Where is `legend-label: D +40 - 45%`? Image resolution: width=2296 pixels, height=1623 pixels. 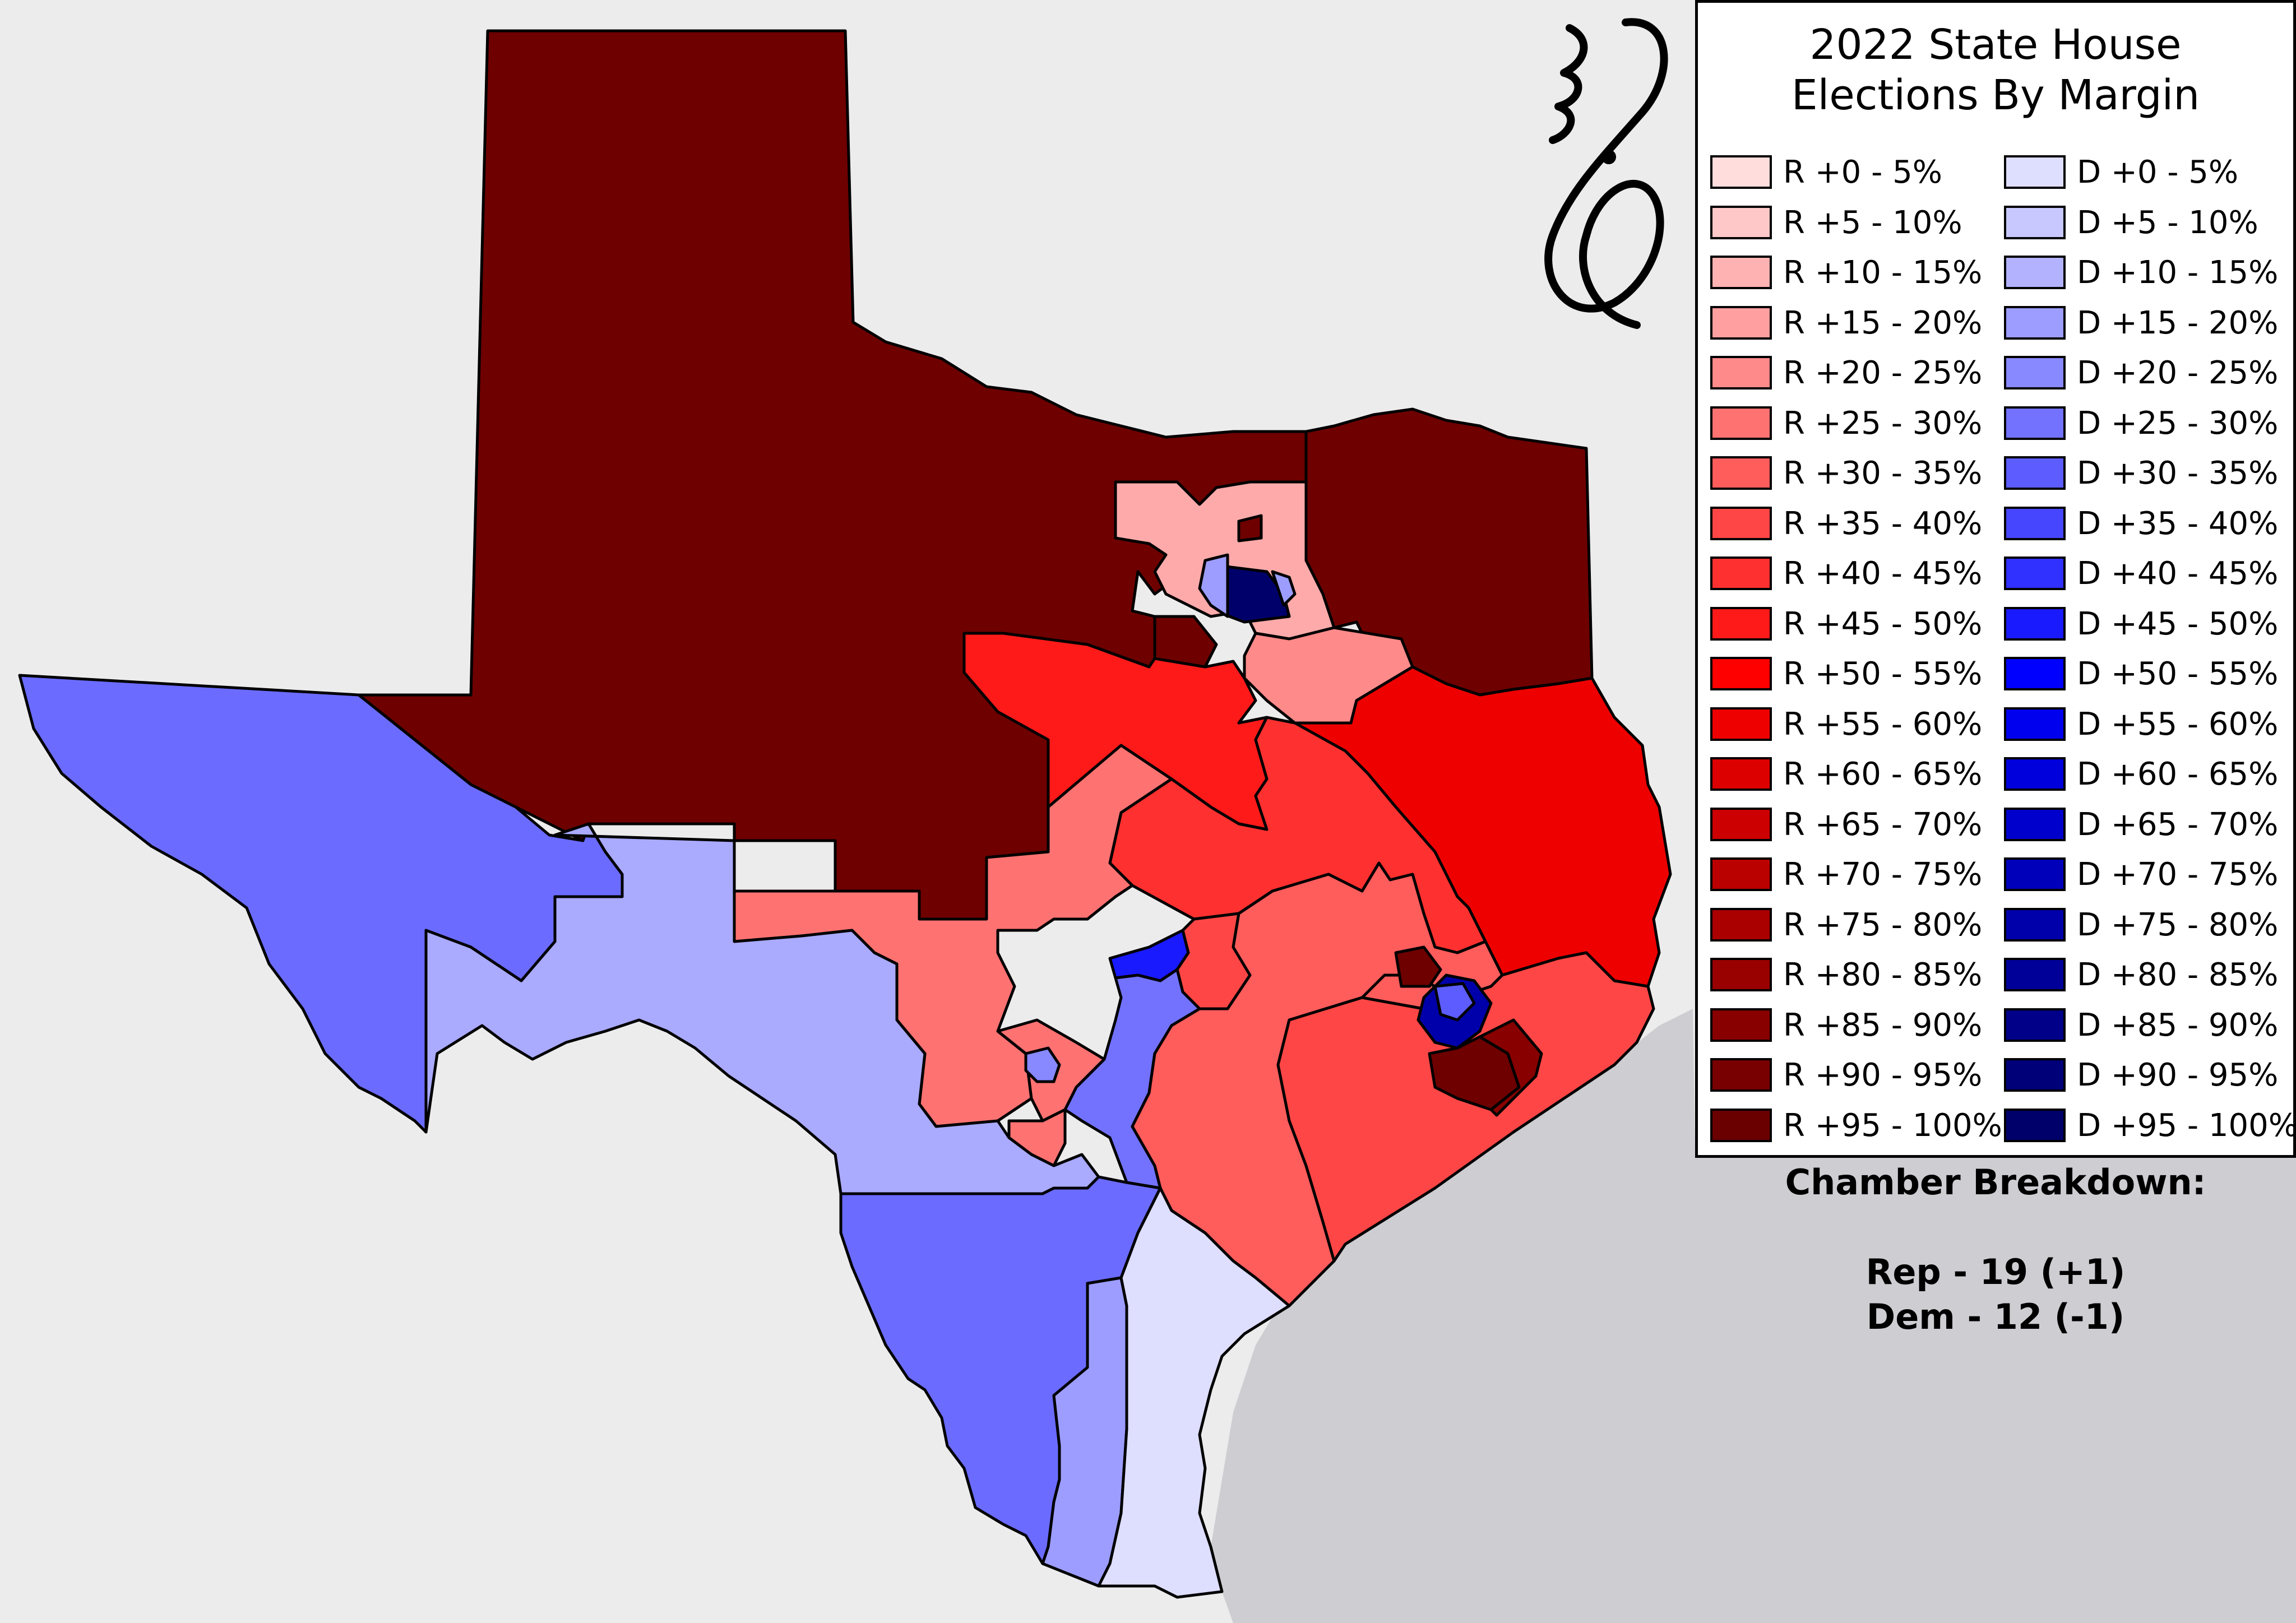
legend-label: D +40 - 45% is located at coordinates (2178, 573).